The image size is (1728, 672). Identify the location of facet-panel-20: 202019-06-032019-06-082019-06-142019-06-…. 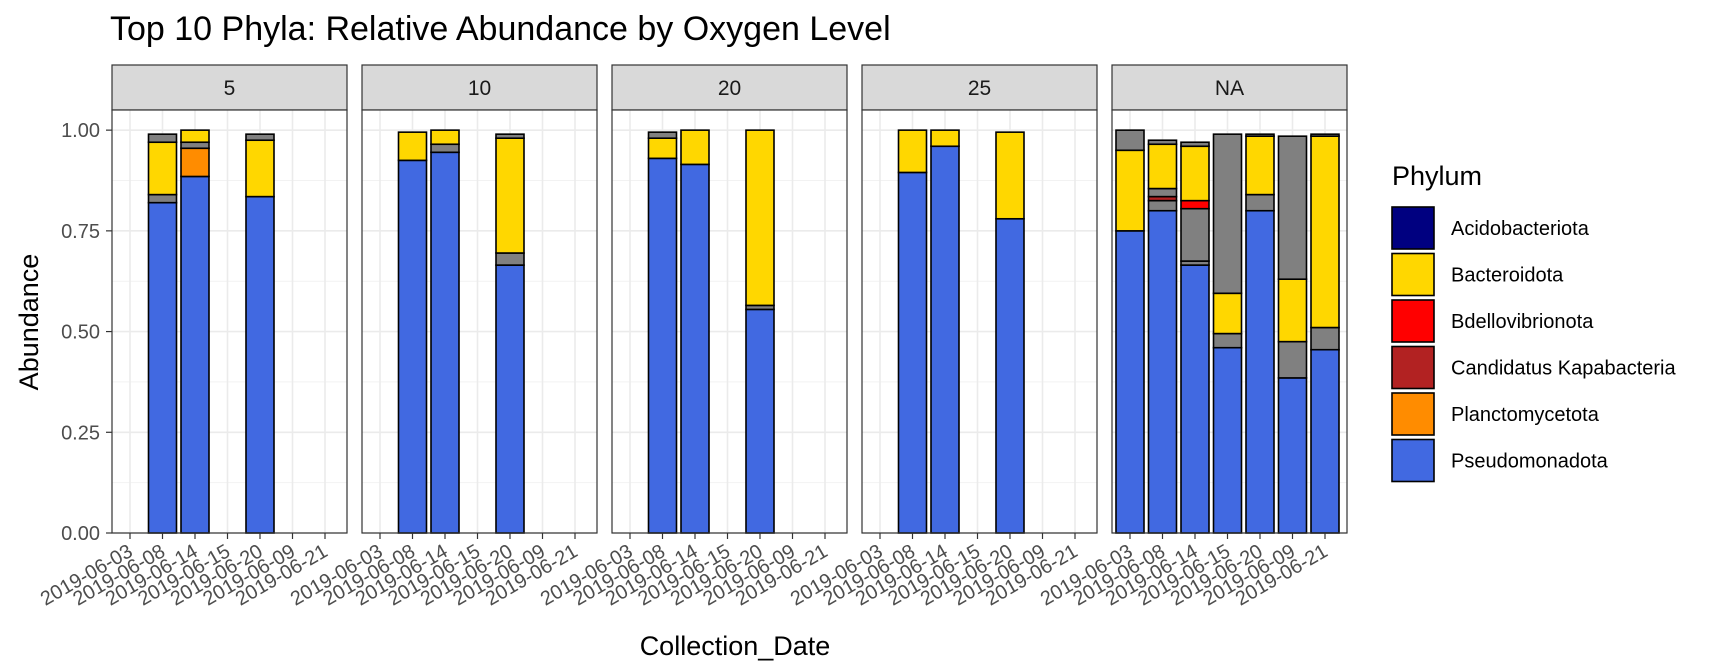
(692, 337).